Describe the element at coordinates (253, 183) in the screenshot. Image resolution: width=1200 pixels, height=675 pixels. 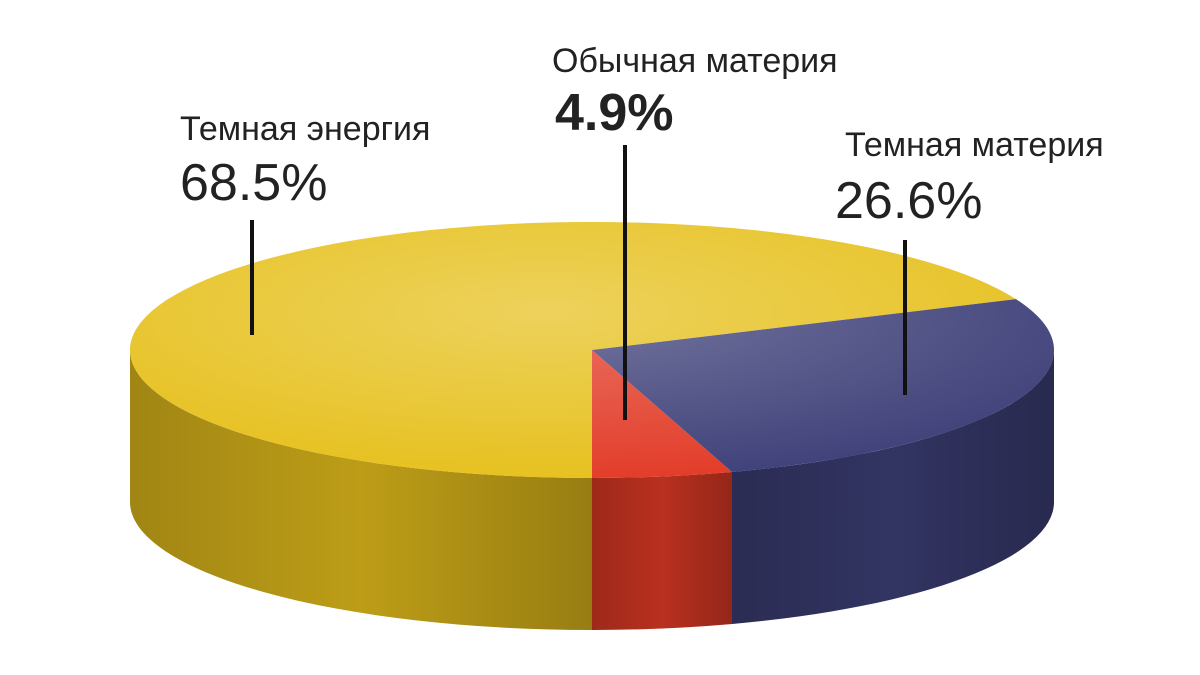
I see `value-label: 68.5%` at that location.